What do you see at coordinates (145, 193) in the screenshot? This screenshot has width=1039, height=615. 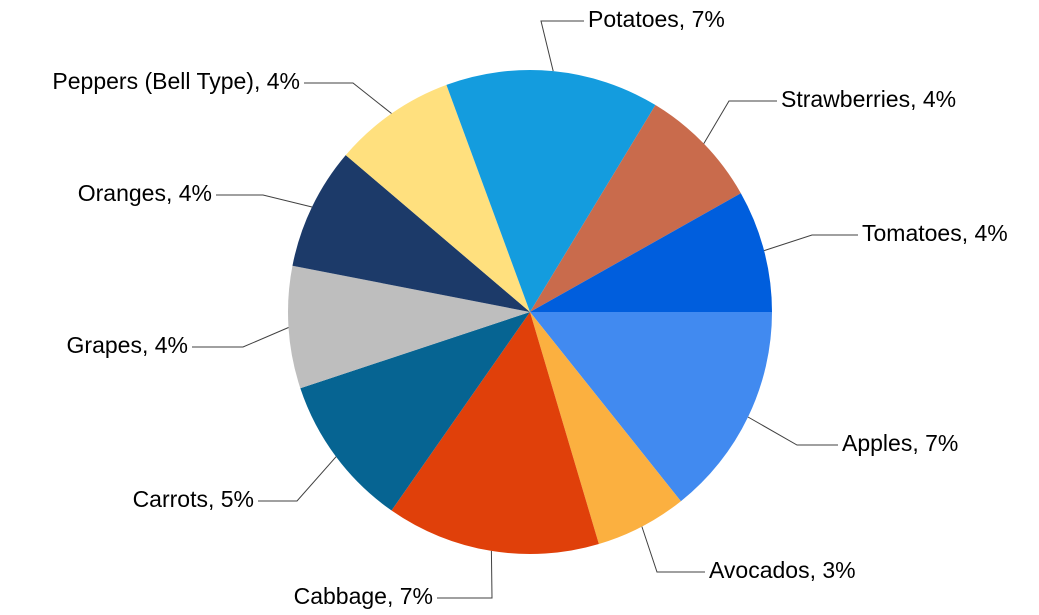 I see `slice-label: Oranges, 4%` at bounding box center [145, 193].